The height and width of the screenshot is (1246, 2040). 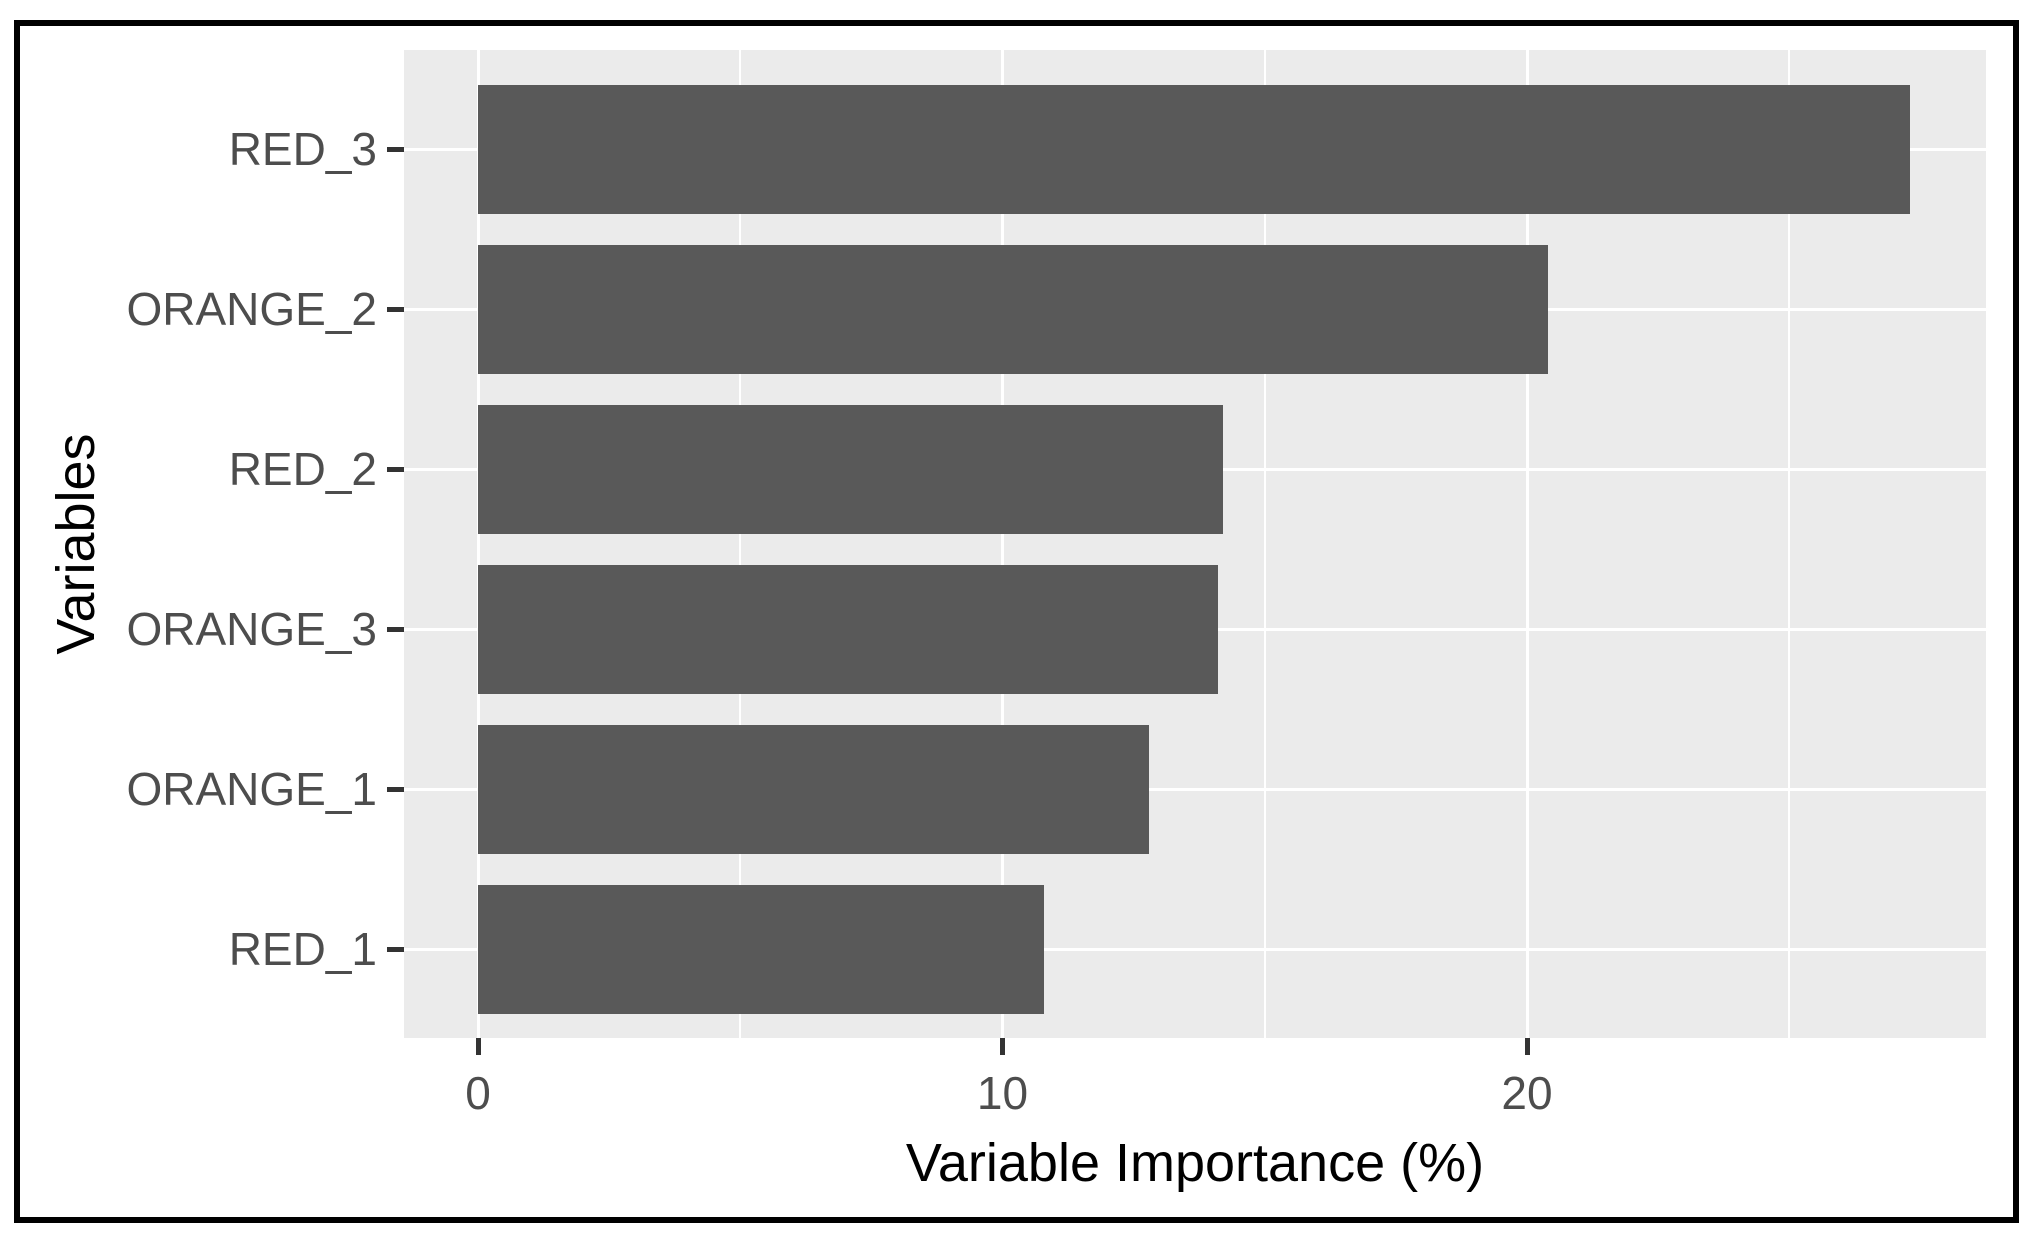 I want to click on x-tick-label: 10, so click(x=1002, y=1093).